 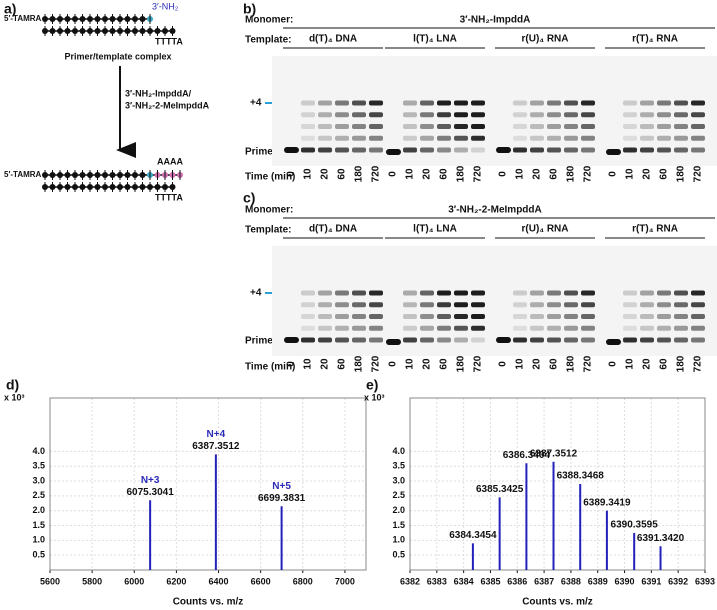 What do you see at coordinates (38, 525) in the screenshot?
I see `y-tick-label: 1.5` at bounding box center [38, 525].